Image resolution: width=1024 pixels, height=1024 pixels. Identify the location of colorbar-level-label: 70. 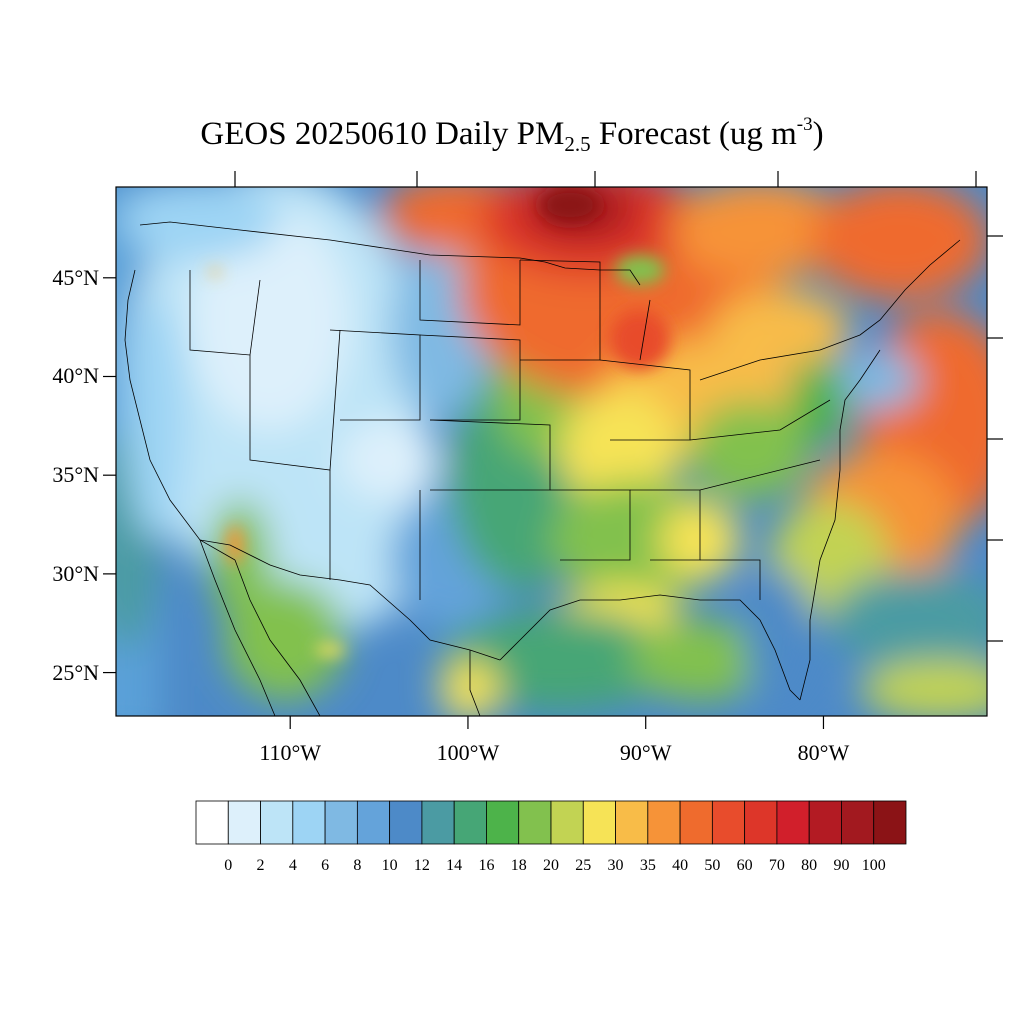
(776, 865).